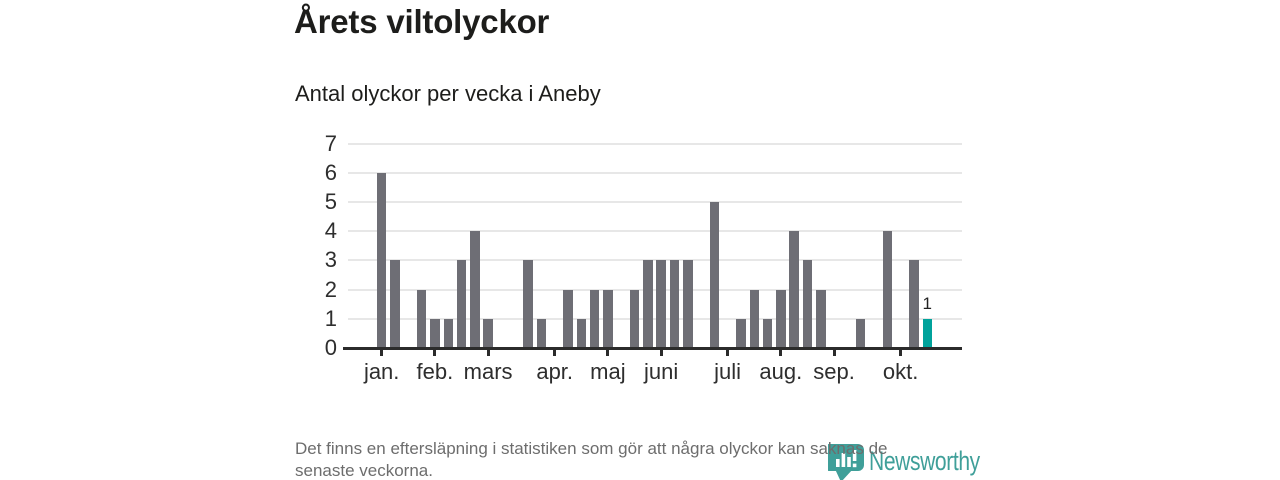 The width and height of the screenshot is (1280, 480). I want to click on x-axis-label: okt., so click(900, 371).